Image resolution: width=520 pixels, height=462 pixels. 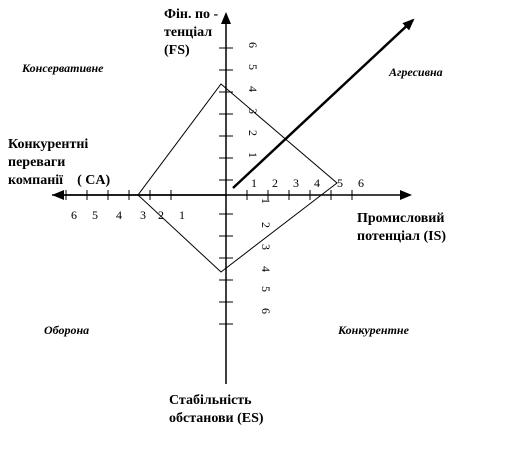 I want to click on left-axis-label-line3: компанії ( CA), so click(x=59, y=180).